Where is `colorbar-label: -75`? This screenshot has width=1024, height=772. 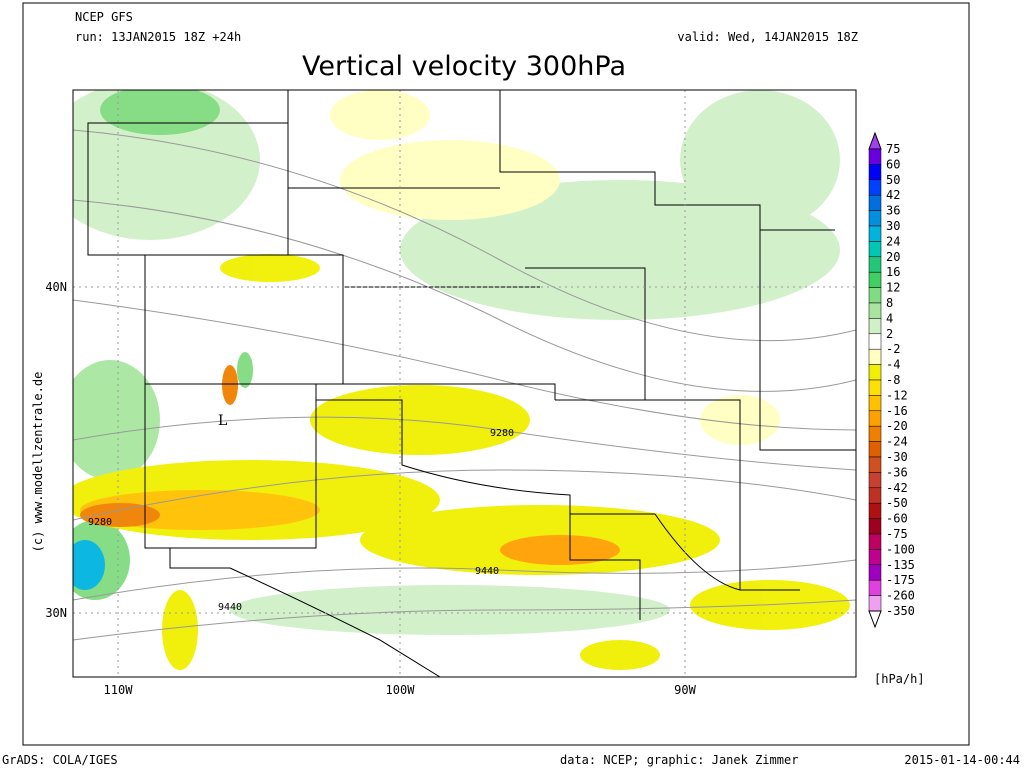
colorbar-label: -75 is located at coordinates (897, 534).